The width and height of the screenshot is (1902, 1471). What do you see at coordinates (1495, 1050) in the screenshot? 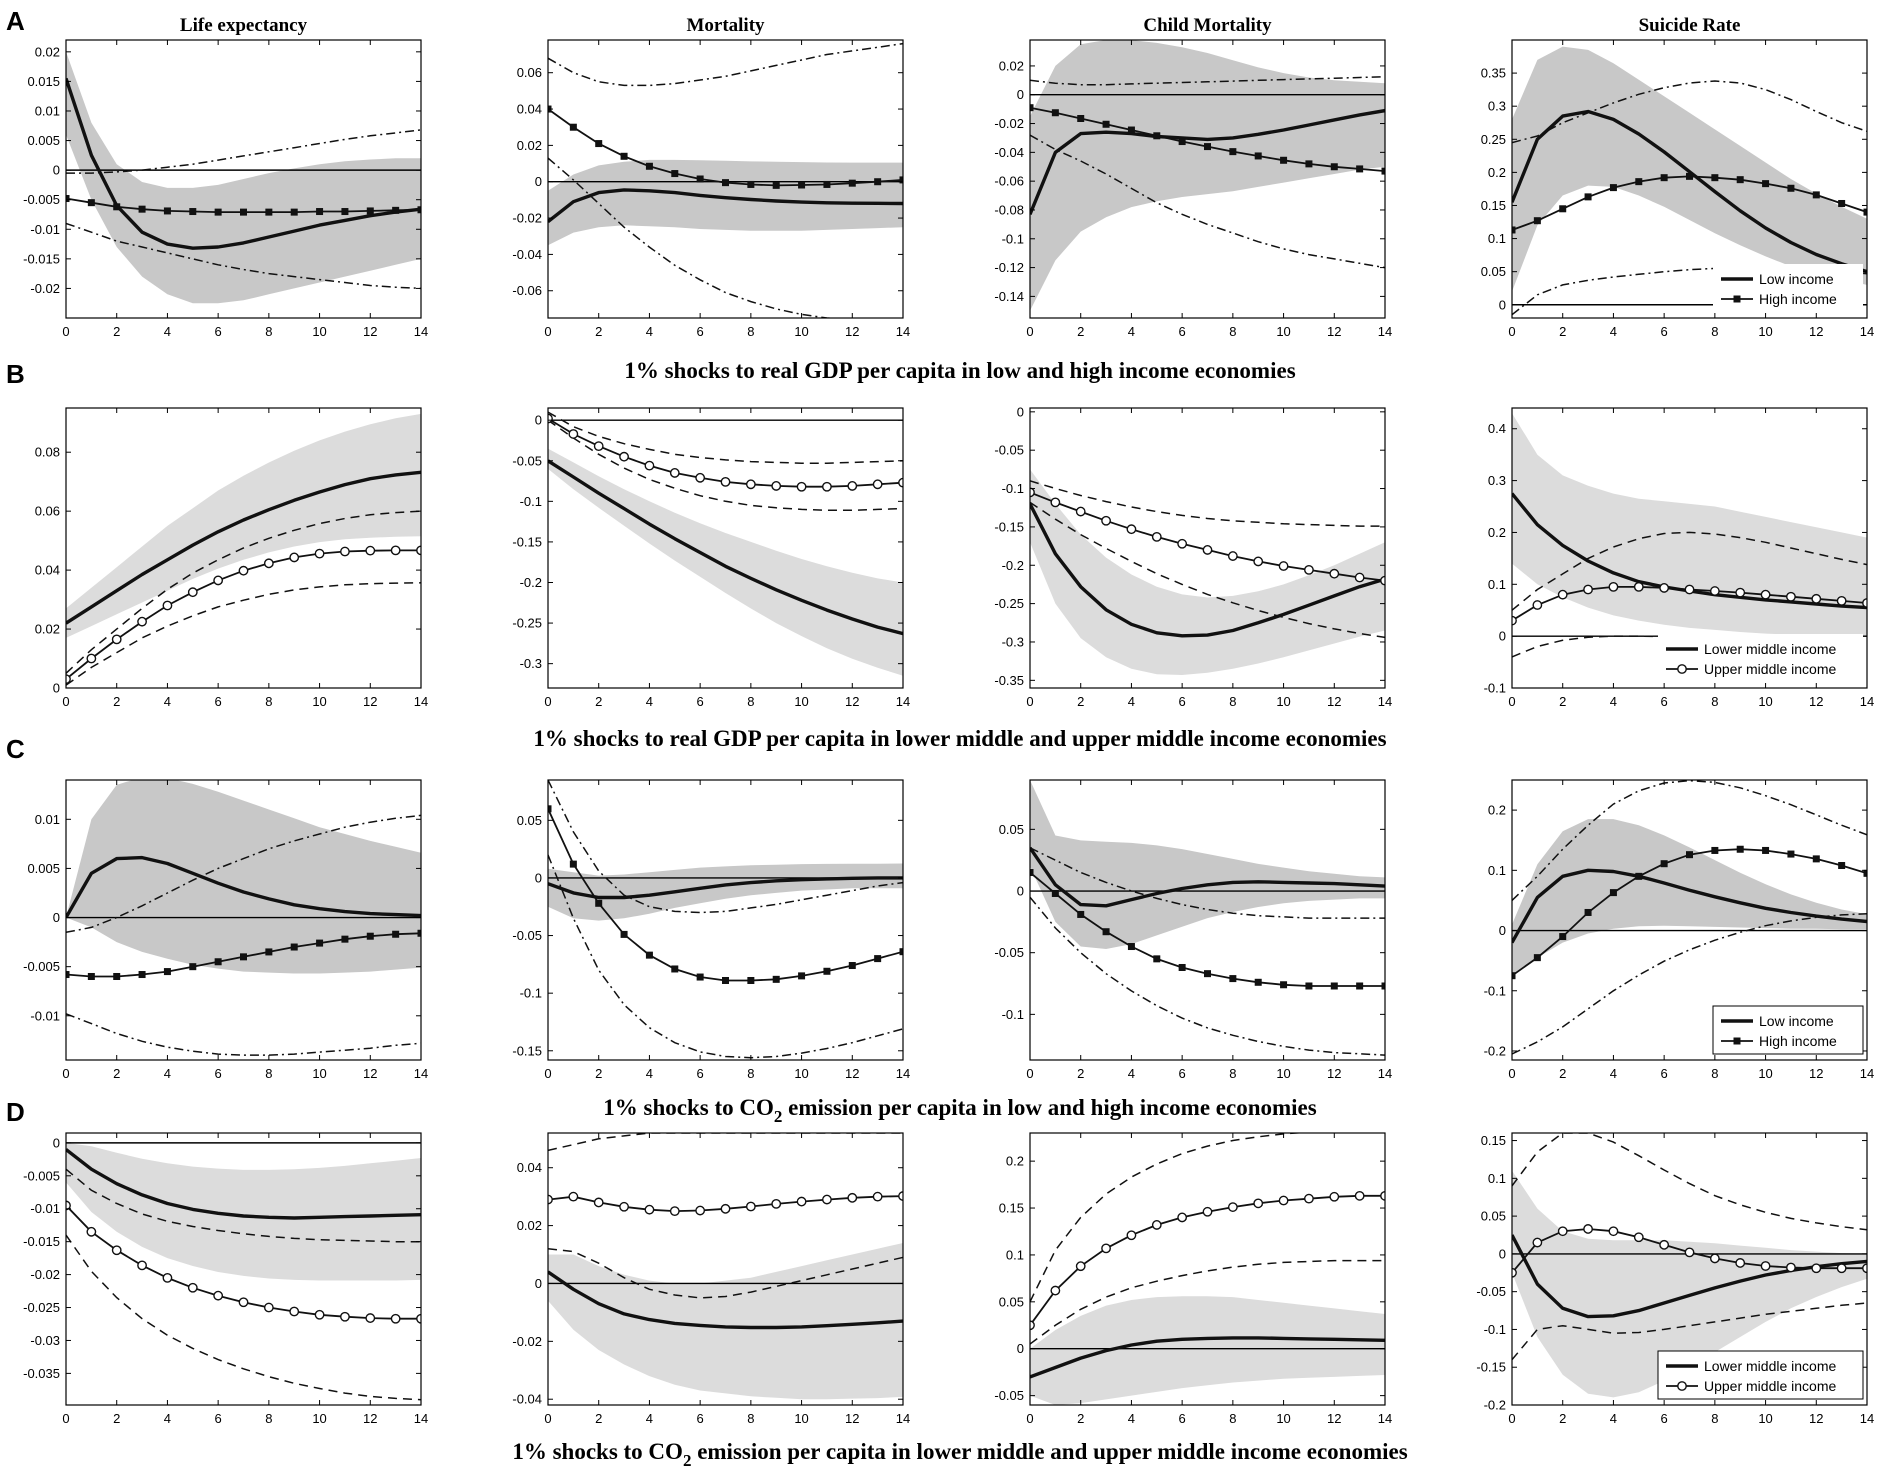
I see `y-tick-label: -0.2` at bounding box center [1495, 1050].